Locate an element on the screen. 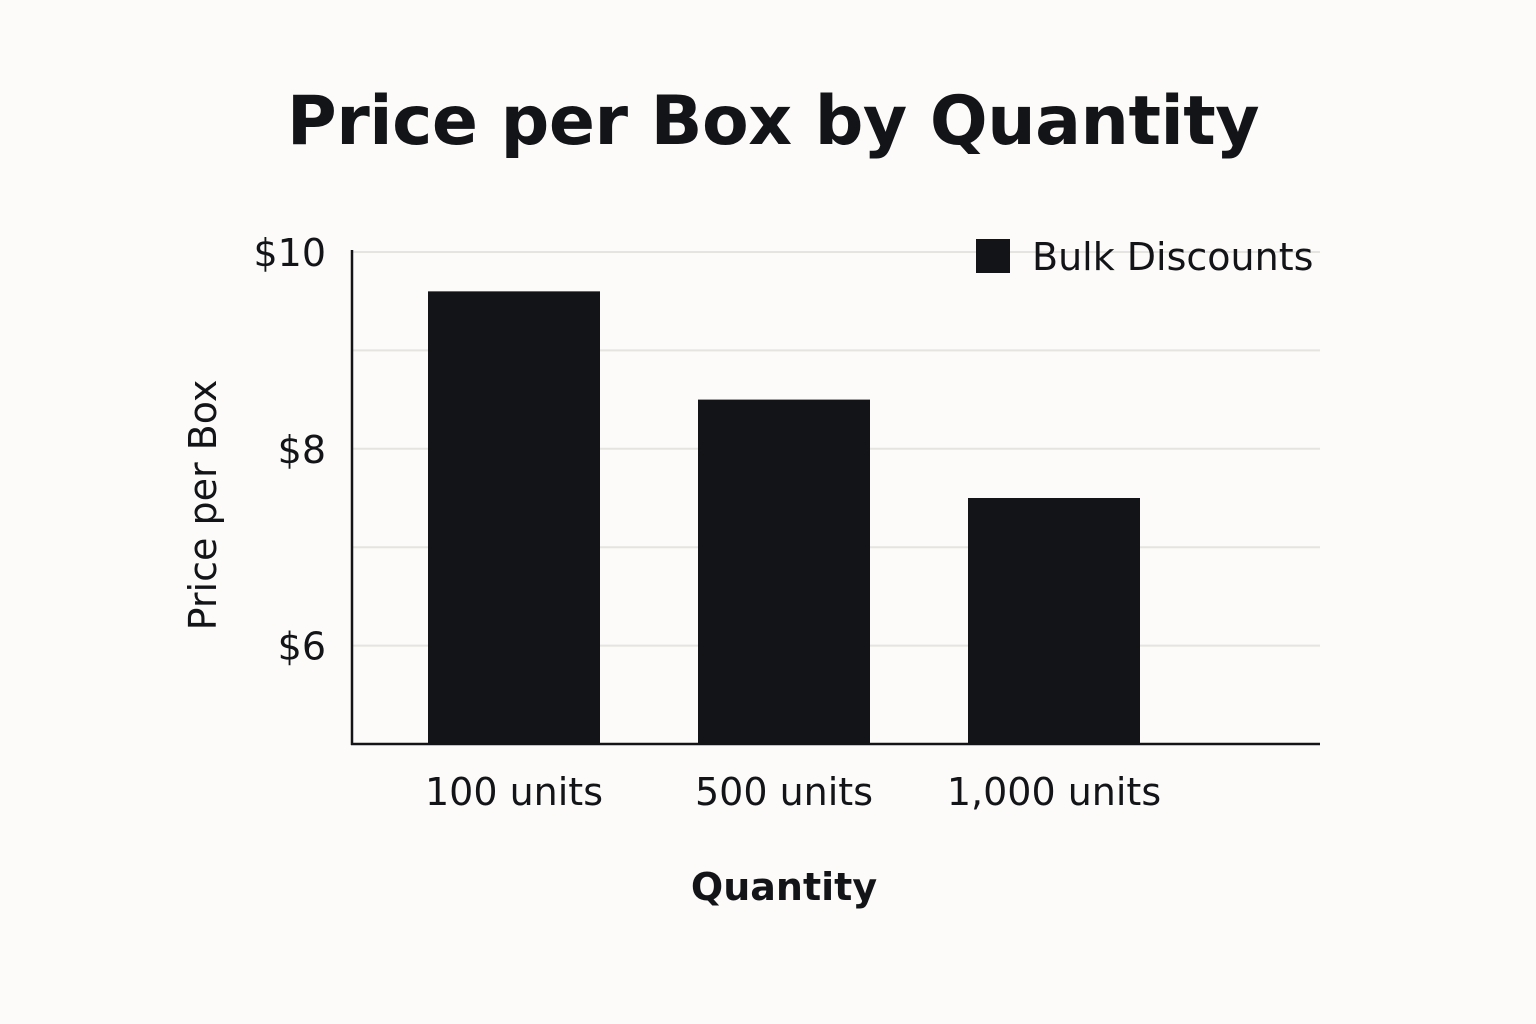 This screenshot has width=1536, height=1024. y-tick-labels: $6 $8 $10 is located at coordinates (289, 450).